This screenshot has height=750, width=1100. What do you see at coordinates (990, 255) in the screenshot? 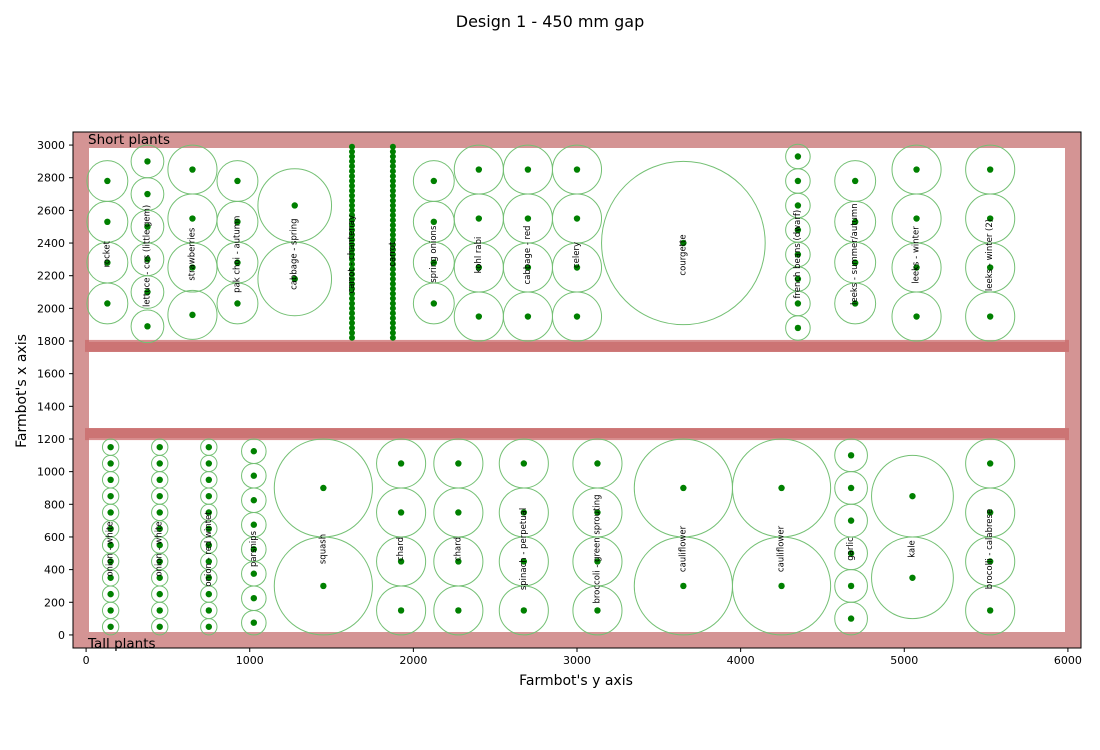
I see `plant-label-15: leeks - winter (2)` at bounding box center [990, 255].